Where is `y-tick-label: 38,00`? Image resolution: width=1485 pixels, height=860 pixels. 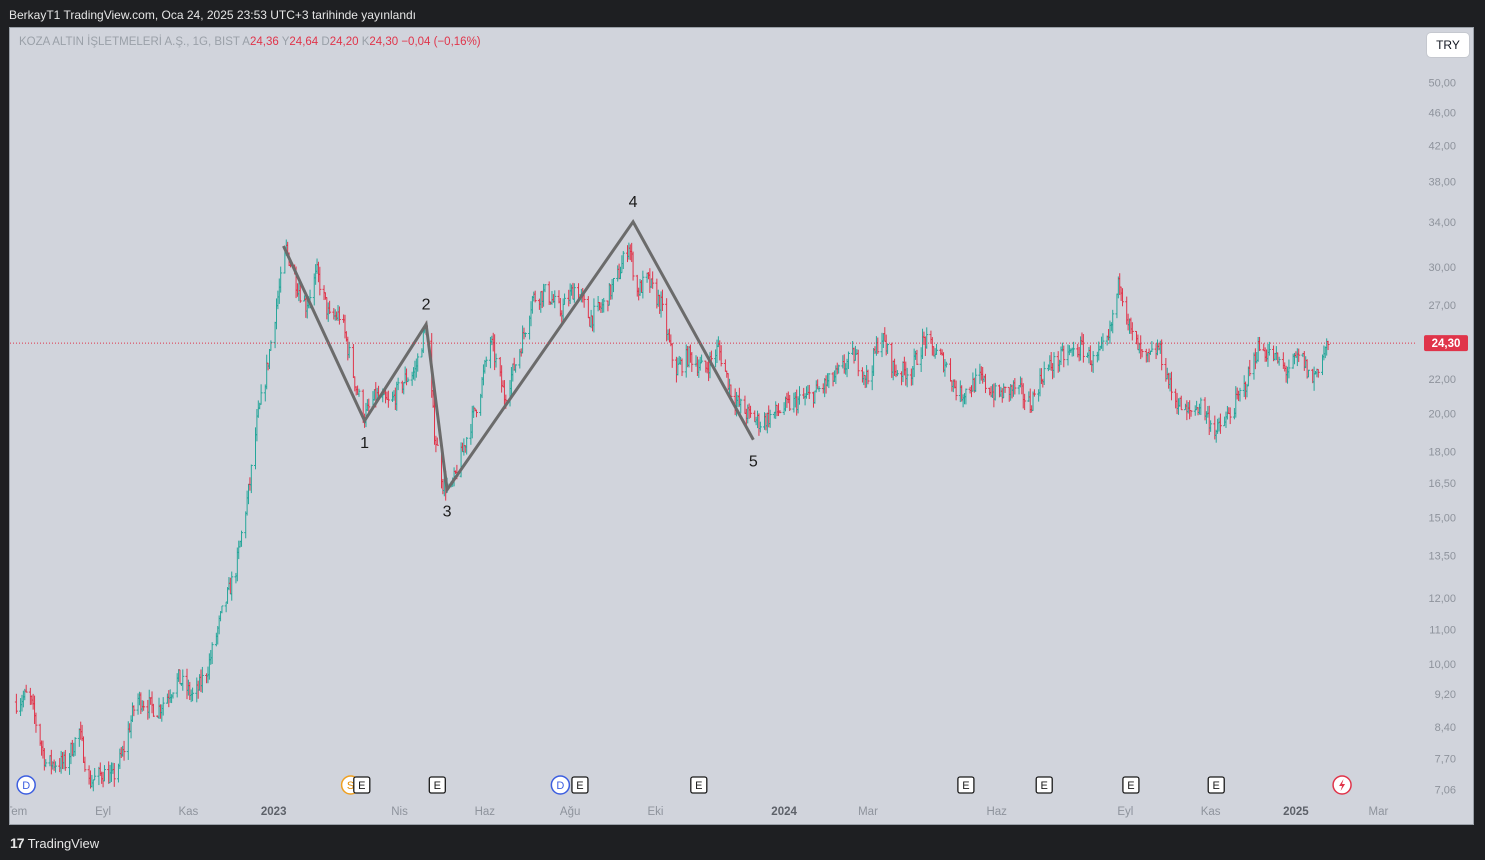
y-tick-label: 38,00 is located at coordinates (1442, 183).